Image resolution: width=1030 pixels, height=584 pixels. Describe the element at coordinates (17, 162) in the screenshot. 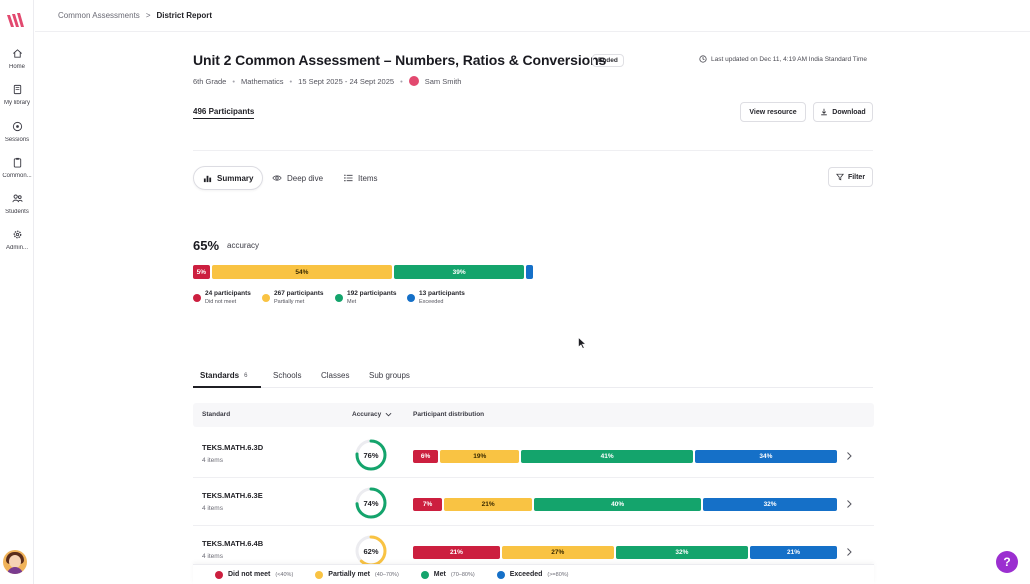

I see `clipboard-icon` at that location.